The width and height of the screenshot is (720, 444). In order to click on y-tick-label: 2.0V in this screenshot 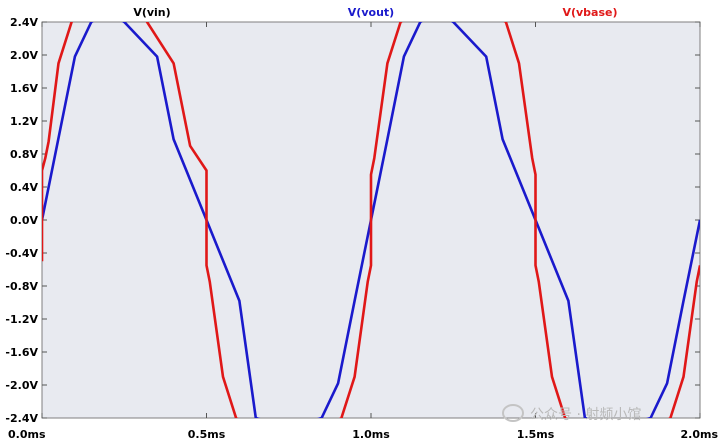, I will do `click(24, 55)`.